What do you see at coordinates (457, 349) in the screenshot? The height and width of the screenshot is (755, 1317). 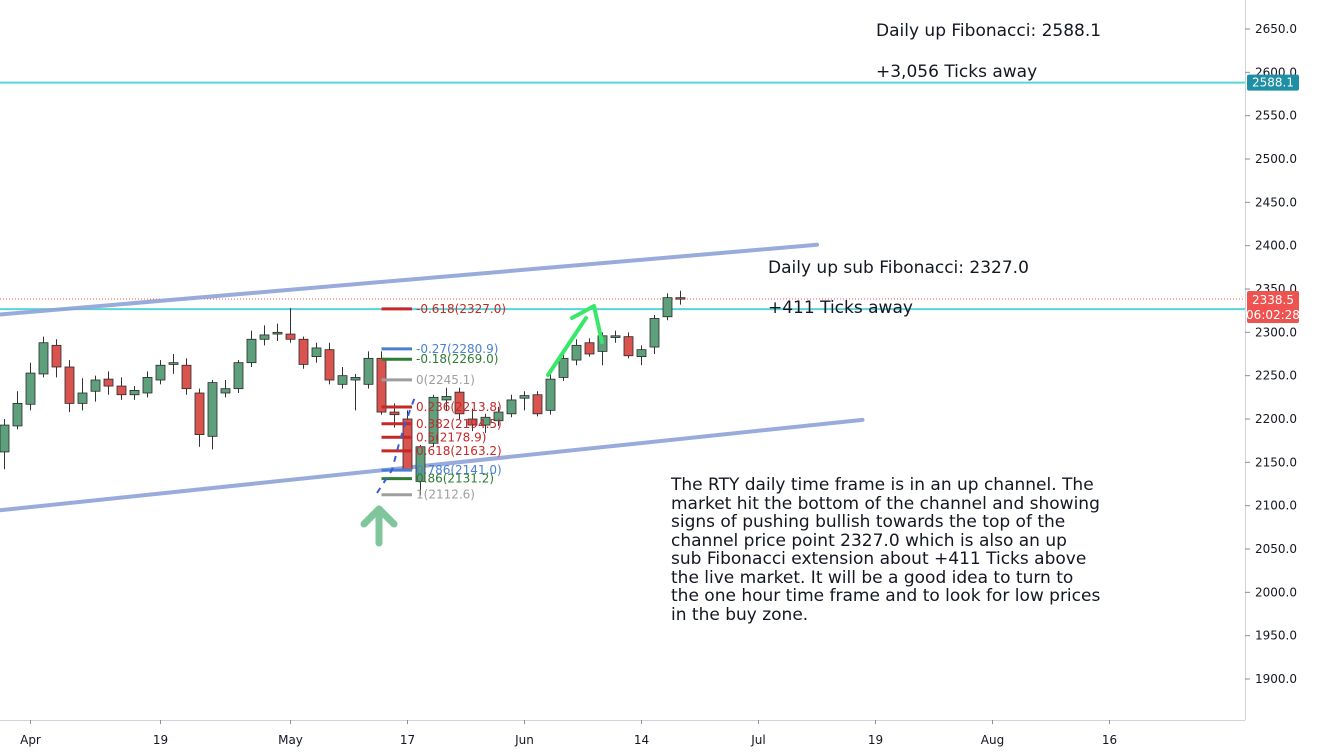 I see `fib-level-label: -0.27(2280.9)` at bounding box center [457, 349].